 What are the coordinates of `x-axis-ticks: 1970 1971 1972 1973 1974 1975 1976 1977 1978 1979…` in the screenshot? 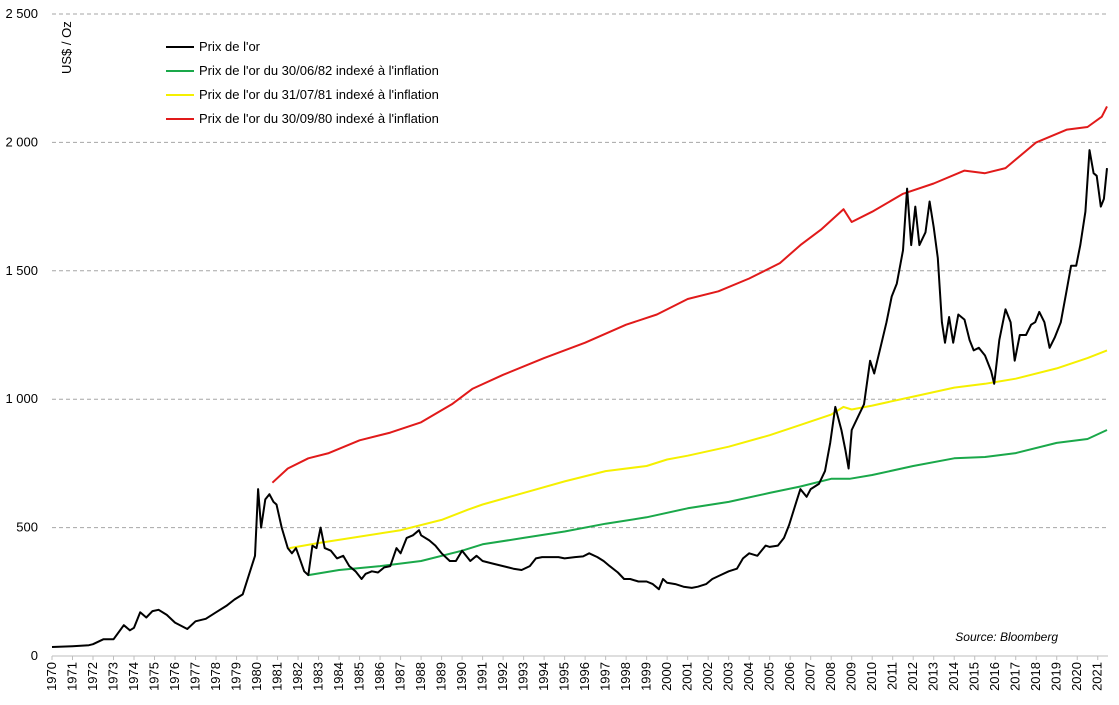 It's located at (574, 673).